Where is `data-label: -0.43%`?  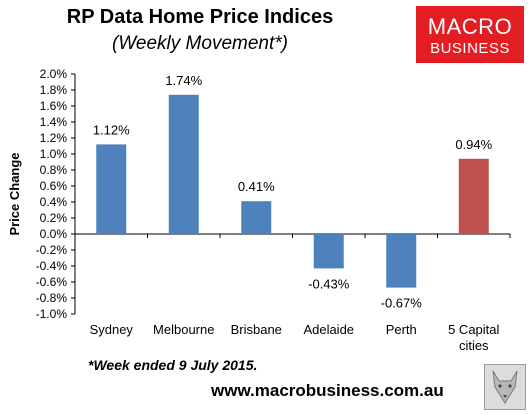
data-label: -0.43% is located at coordinates (329, 283).